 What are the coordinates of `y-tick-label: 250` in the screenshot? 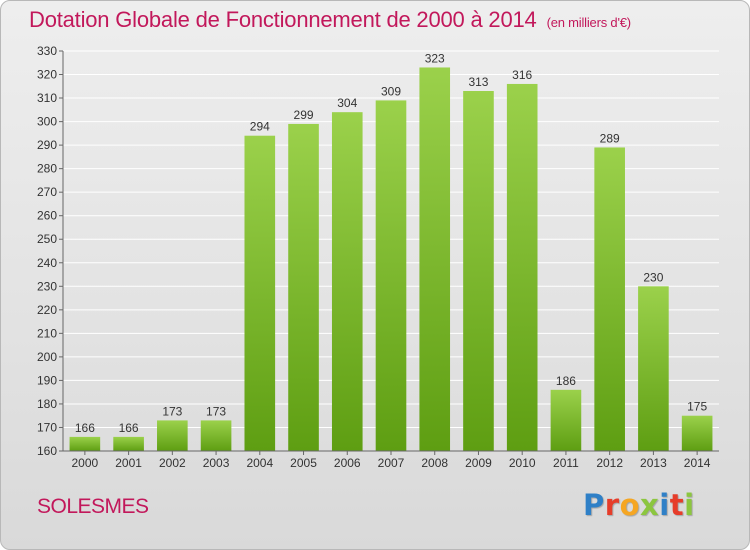 It's located at (47, 239).